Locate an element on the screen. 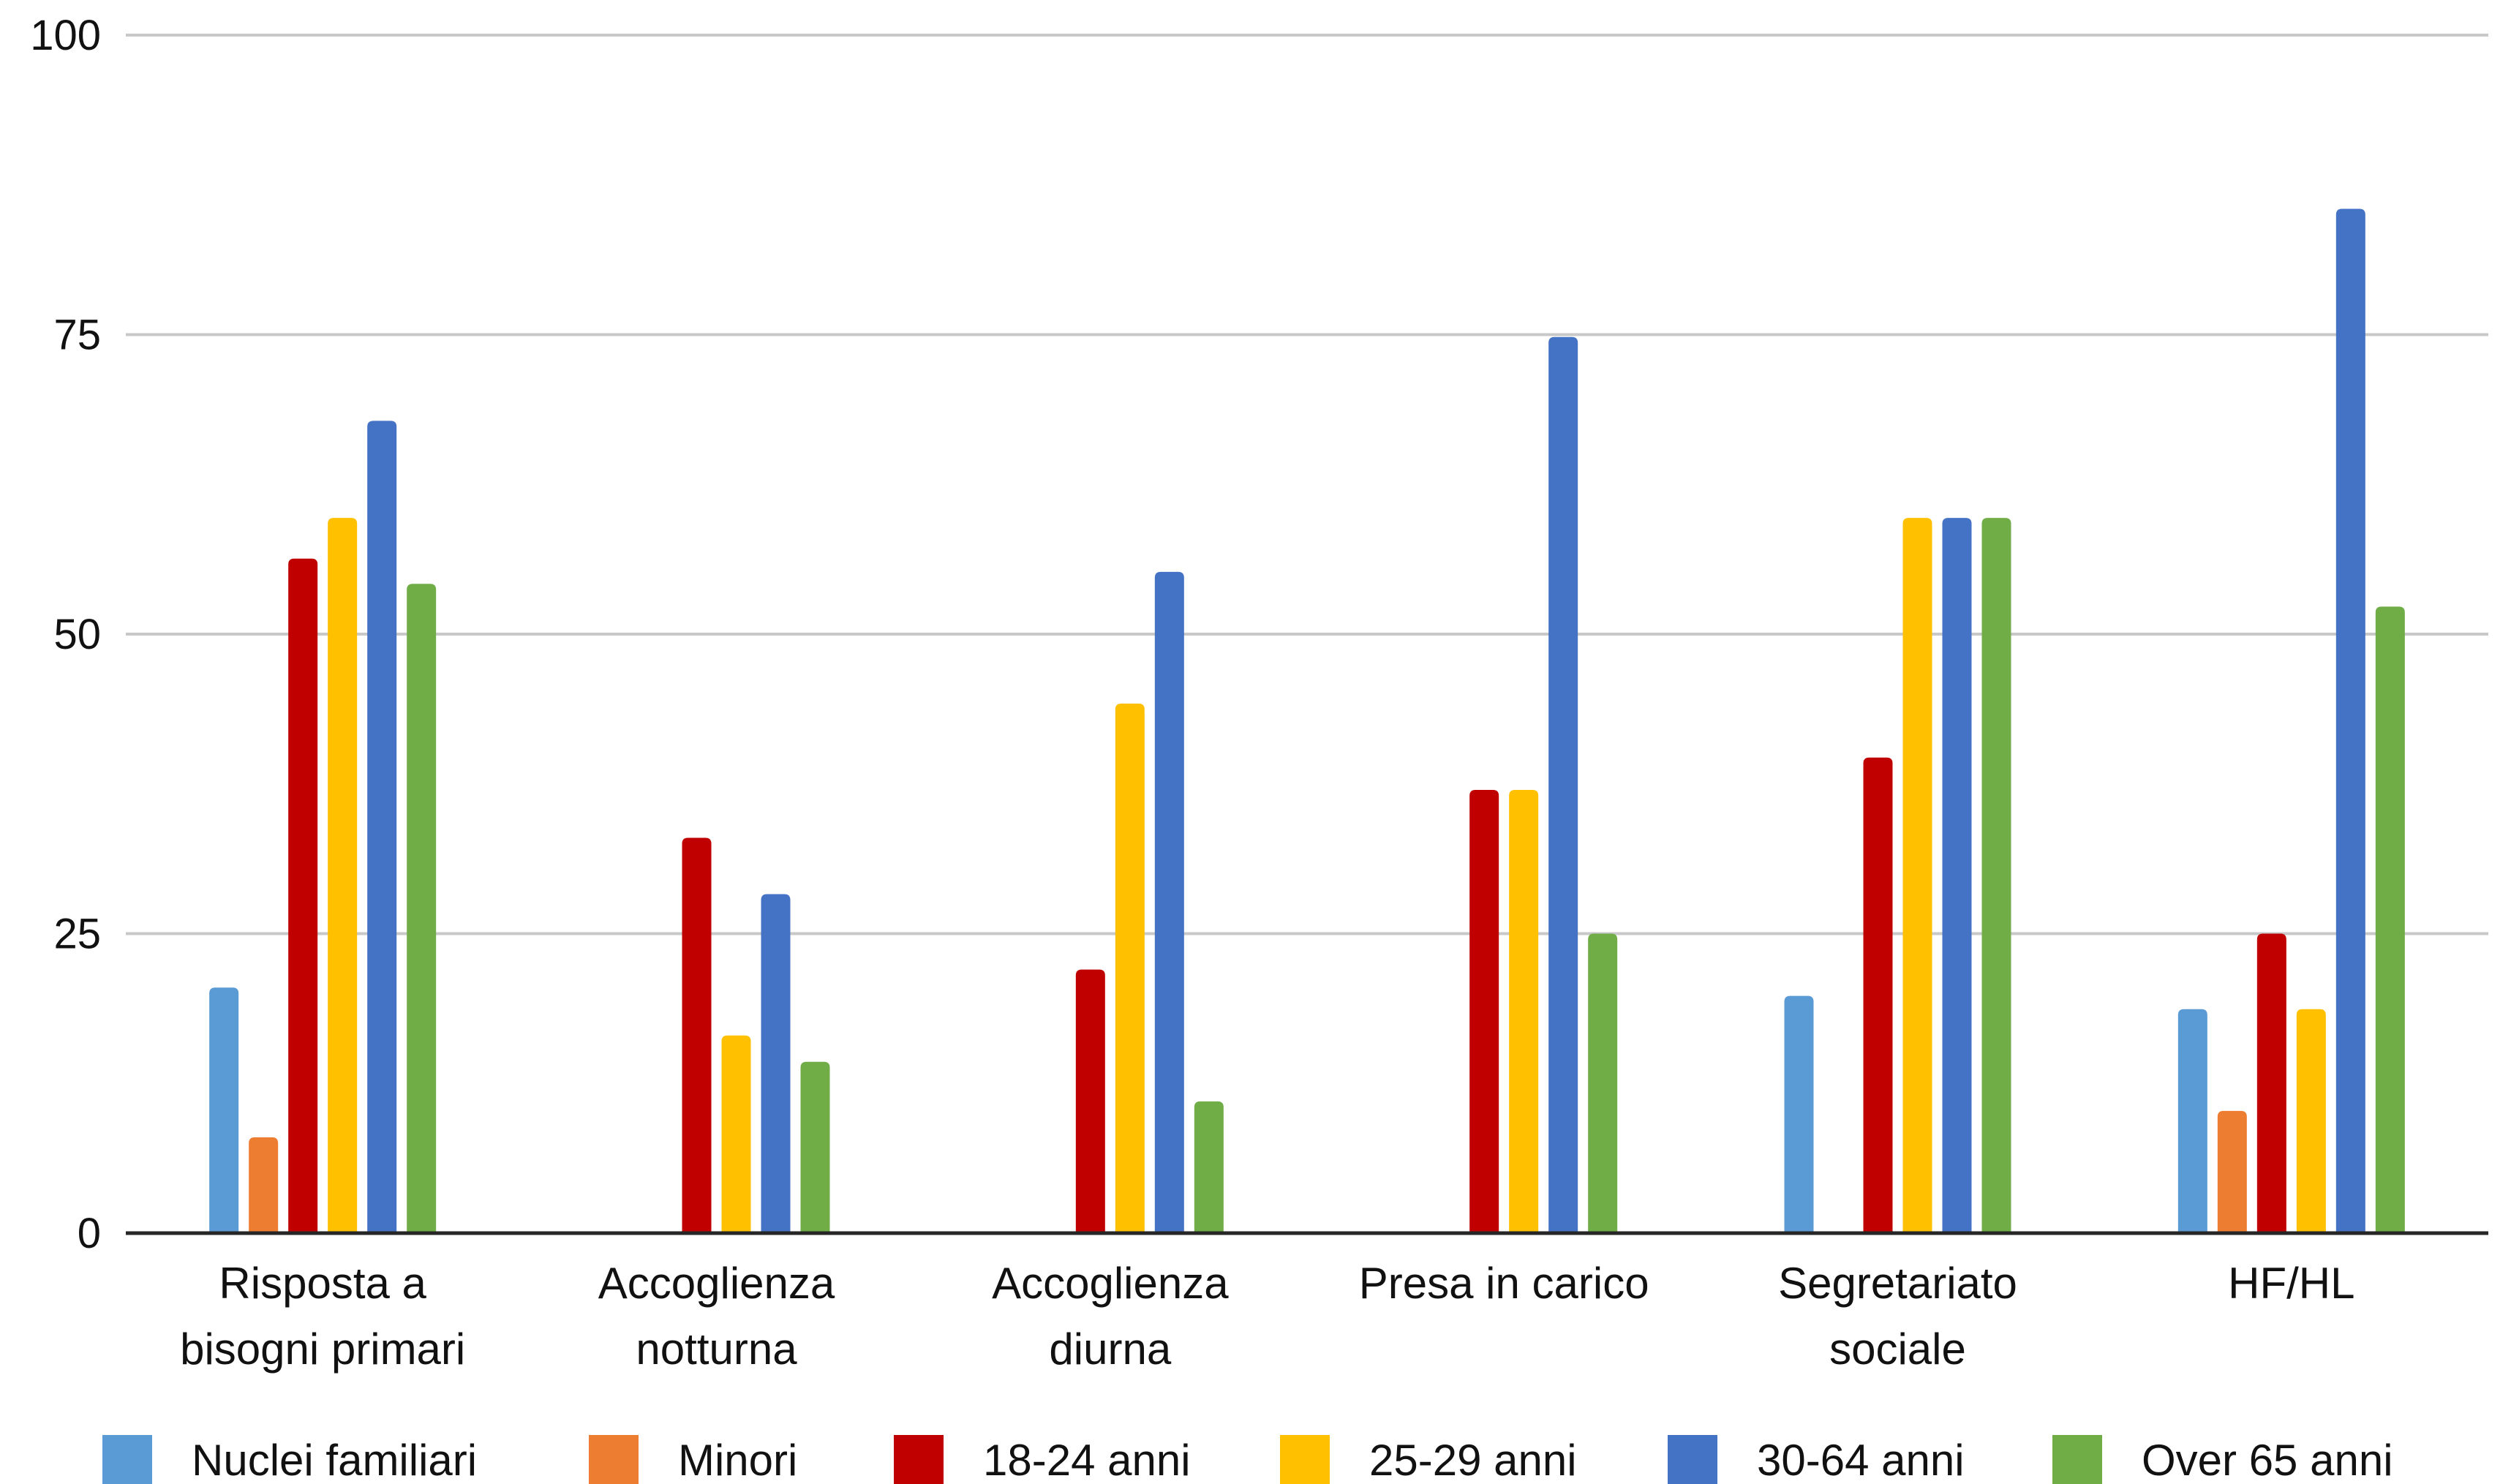 Image resolution: width=2511 pixels, height=1484 pixels. y-tick-label: 75 is located at coordinates (77, 335).